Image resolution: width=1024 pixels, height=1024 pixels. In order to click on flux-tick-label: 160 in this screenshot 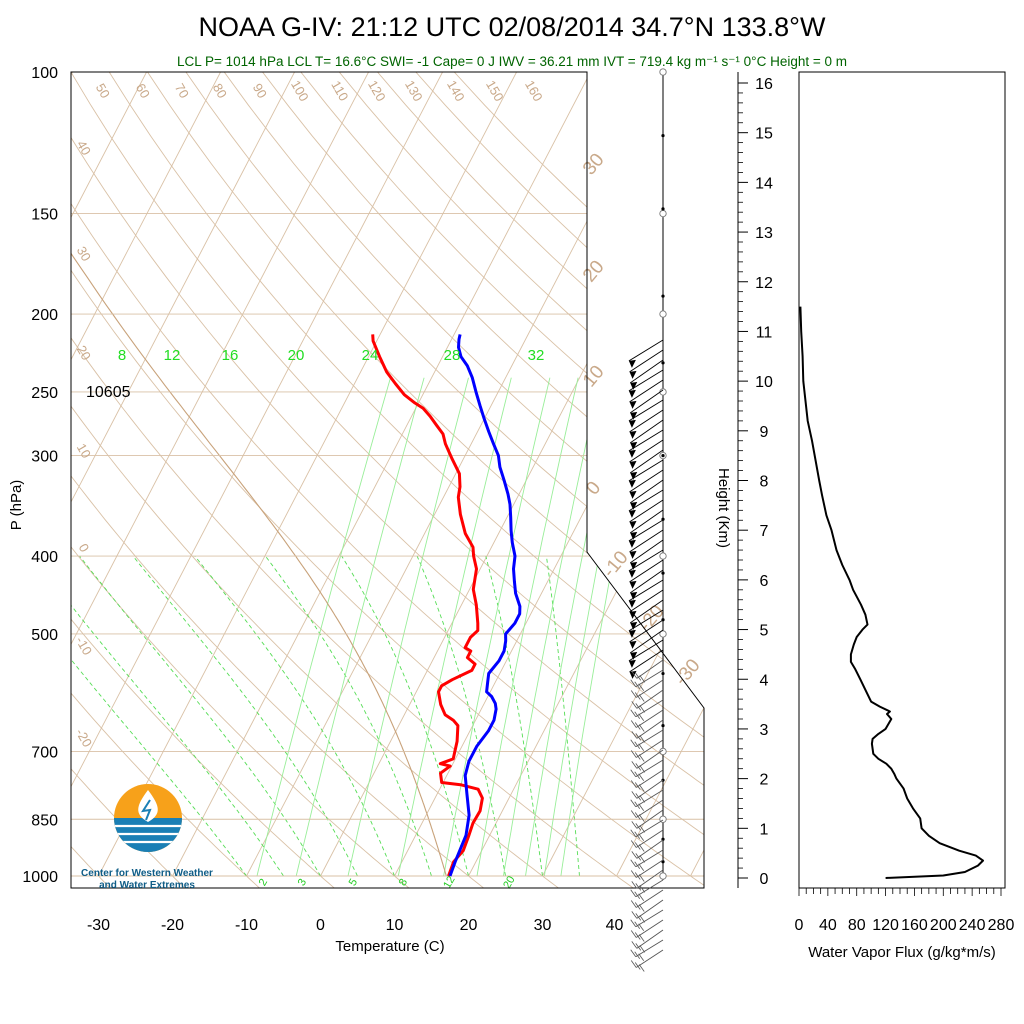, I will do `click(914, 925)`.